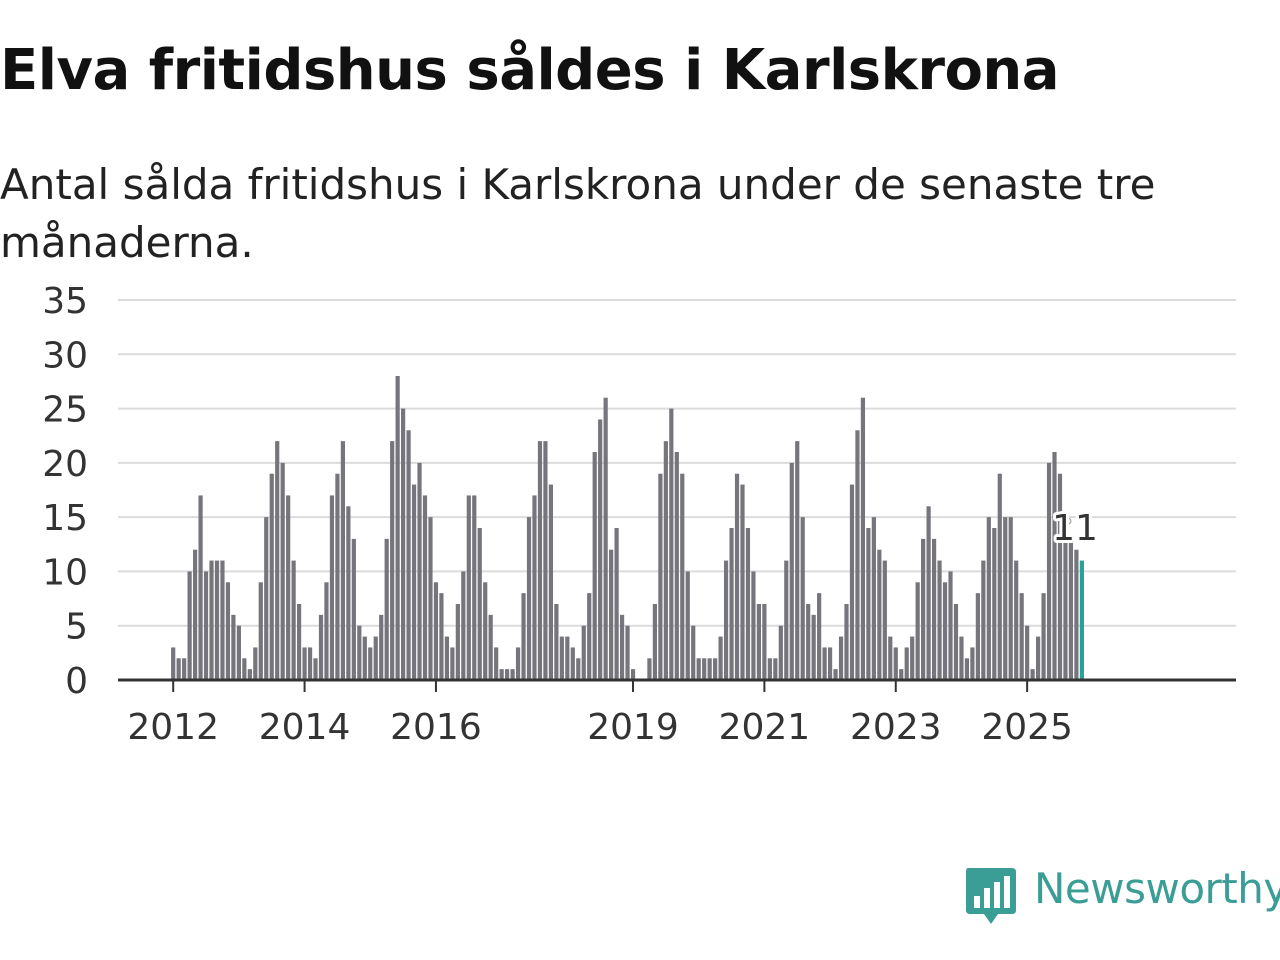 This screenshot has height=960, width=1280. I want to click on x-tick-label: 2014, so click(305, 727).